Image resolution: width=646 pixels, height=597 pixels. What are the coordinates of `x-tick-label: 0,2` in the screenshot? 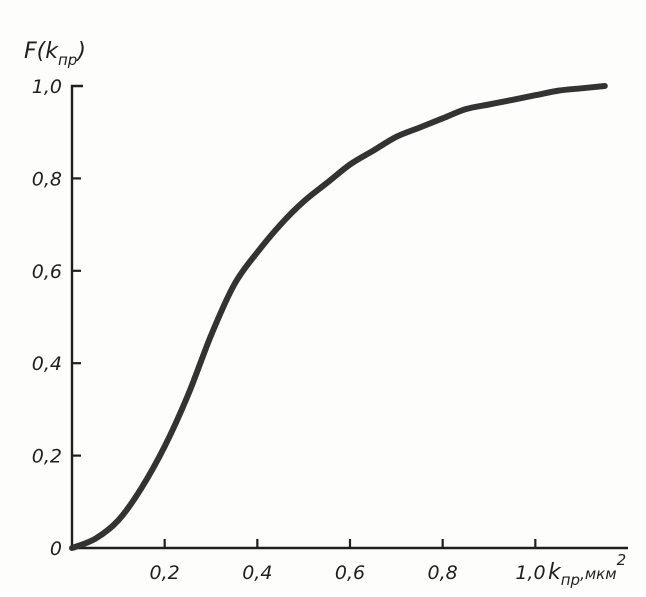 It's located at (165, 573).